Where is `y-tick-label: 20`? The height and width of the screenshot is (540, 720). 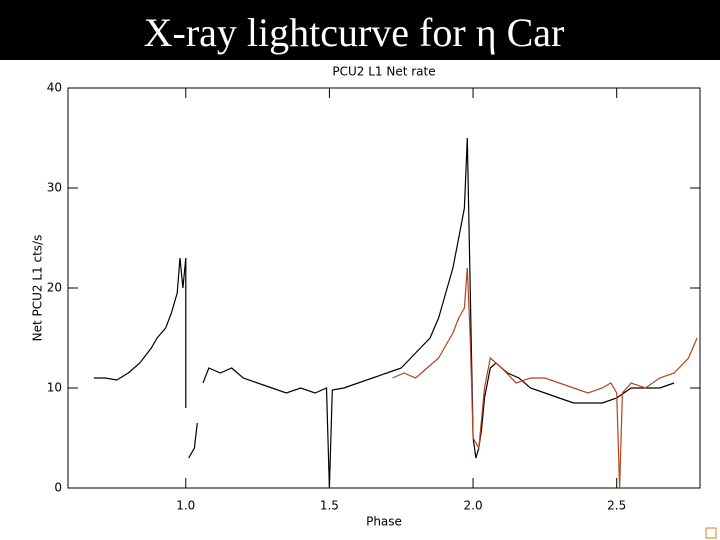
y-tick-label: 20 is located at coordinates (54, 288).